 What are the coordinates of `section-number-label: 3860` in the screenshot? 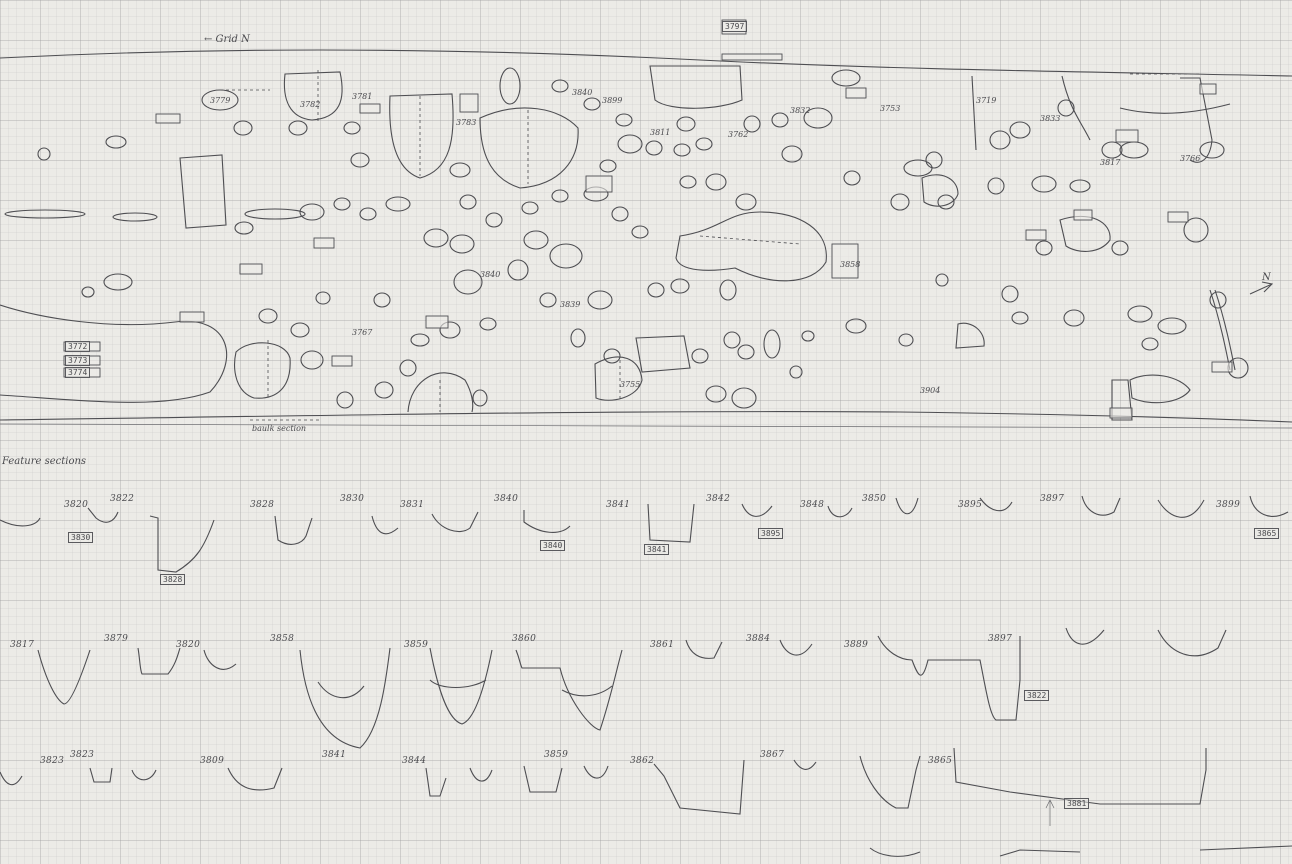 It's located at (524, 639).